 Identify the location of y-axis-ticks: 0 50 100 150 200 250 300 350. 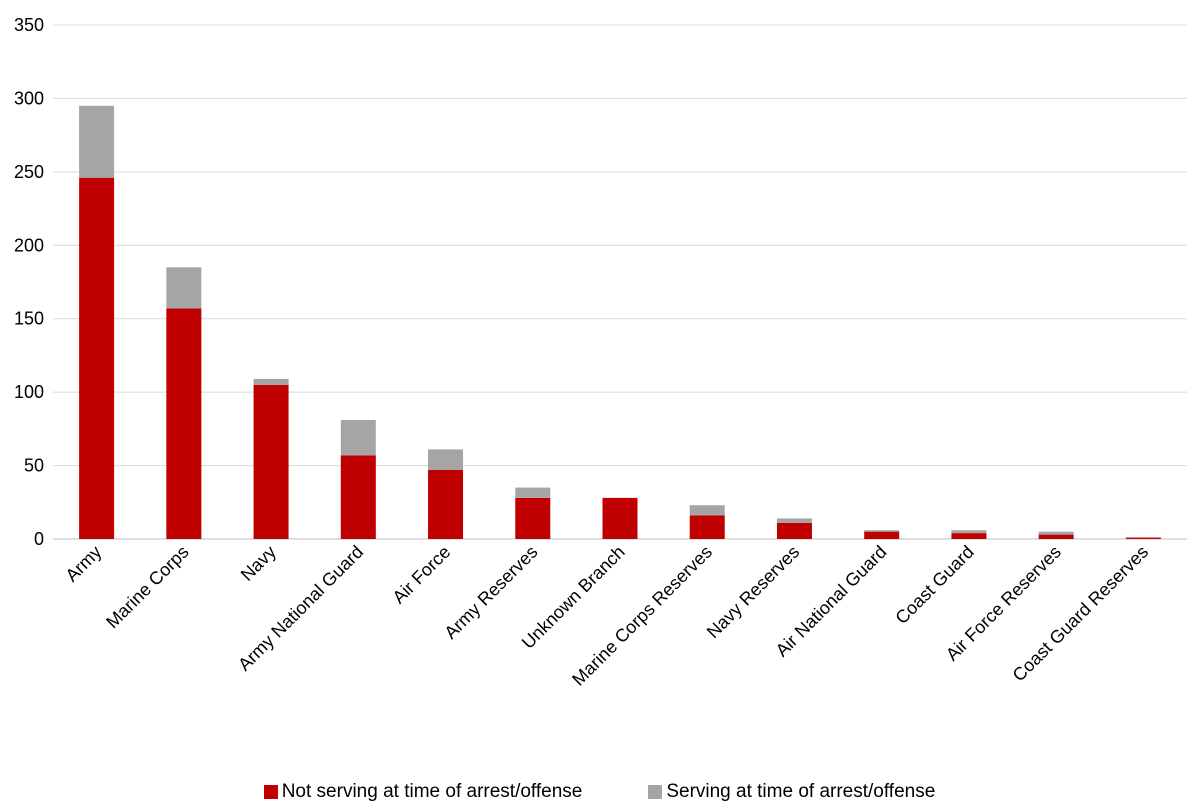
(29, 282).